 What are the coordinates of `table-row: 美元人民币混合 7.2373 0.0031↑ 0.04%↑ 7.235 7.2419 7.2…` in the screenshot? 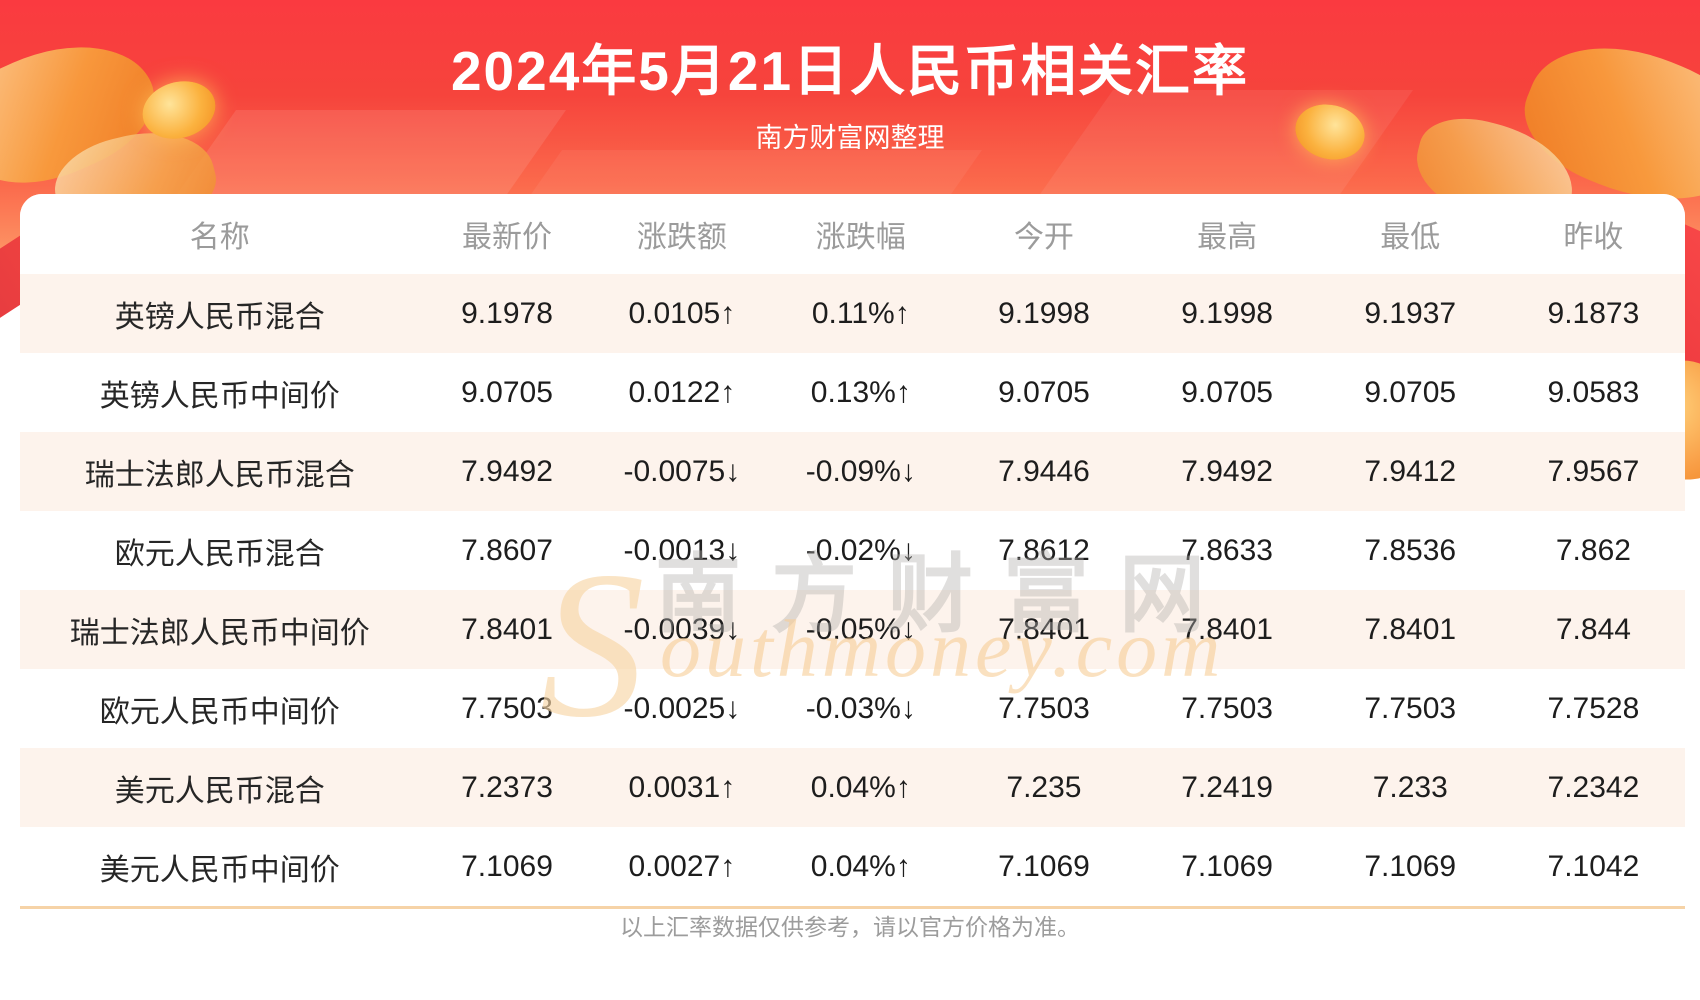 It's located at (852, 787).